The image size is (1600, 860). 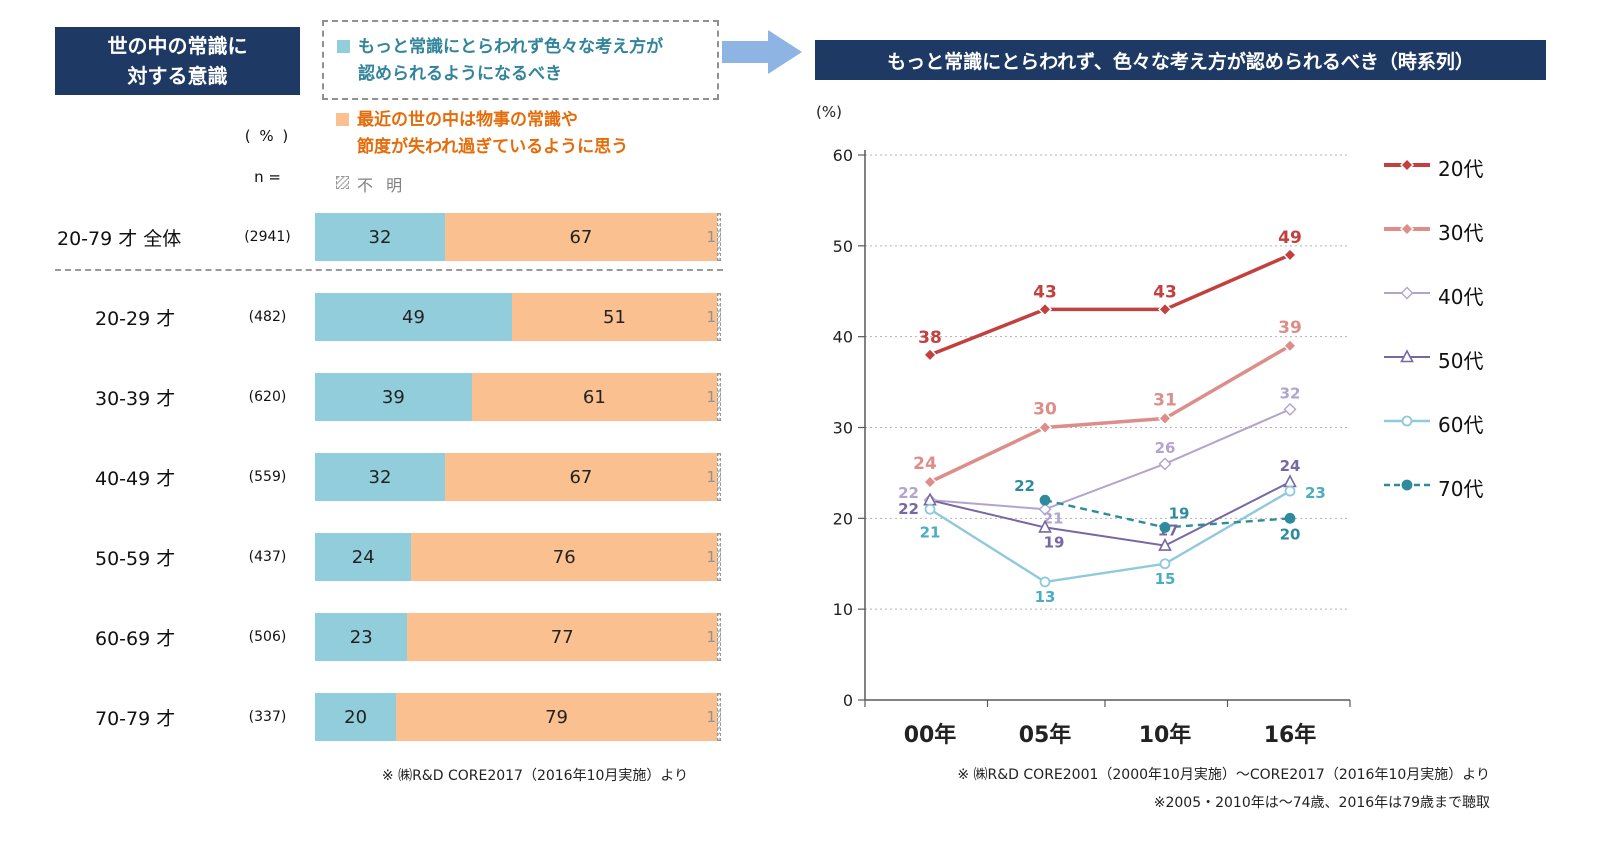 What do you see at coordinates (843, 337) in the screenshot?
I see `svg-text: 40` at bounding box center [843, 337].